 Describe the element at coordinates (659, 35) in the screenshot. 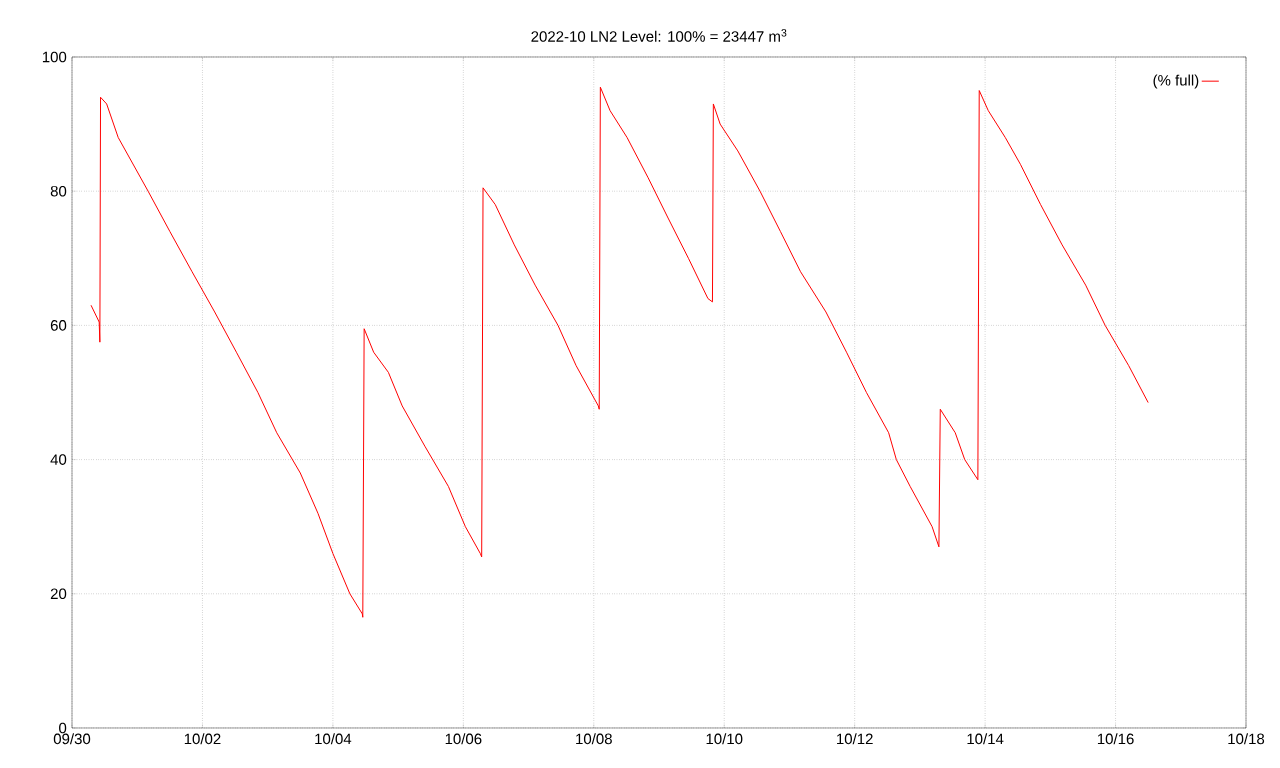

I see `chart-title: 2022-10 LN2 Level: 100% = 23447 m$^{3}$` at that location.